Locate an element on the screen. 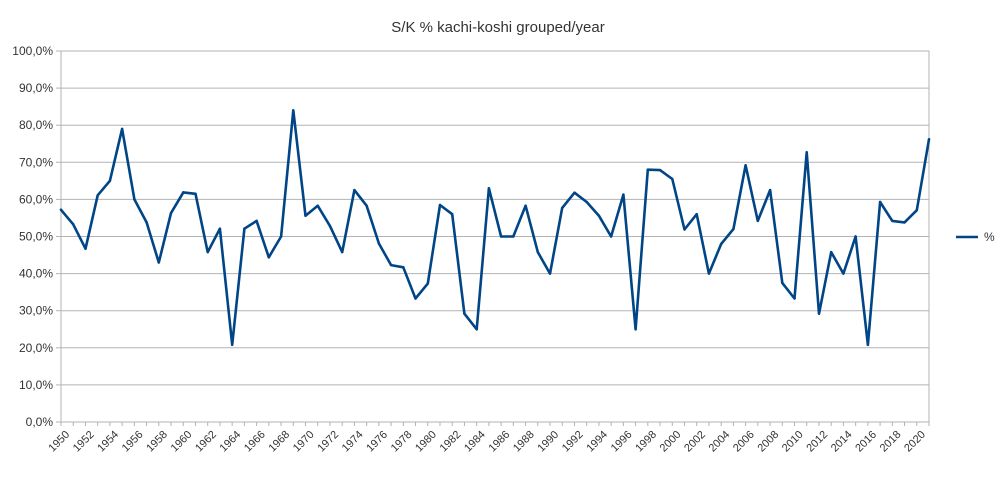  x-tick-label: 2008 is located at coordinates (768, 442).